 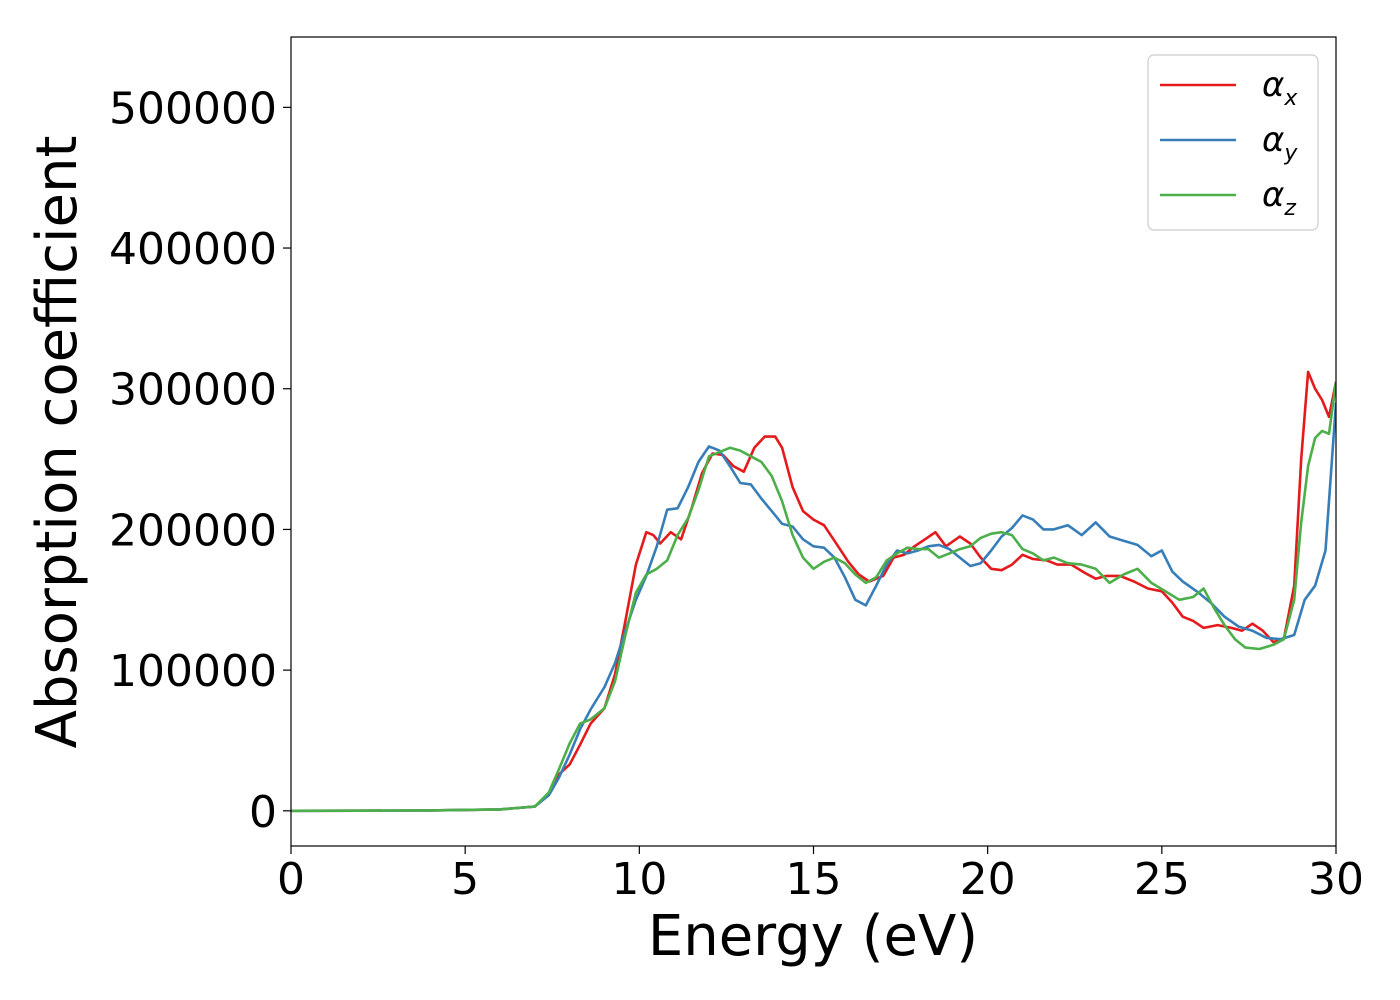 What do you see at coordinates (1336, 879) in the screenshot?
I see `x-tick-label: 30` at bounding box center [1336, 879].